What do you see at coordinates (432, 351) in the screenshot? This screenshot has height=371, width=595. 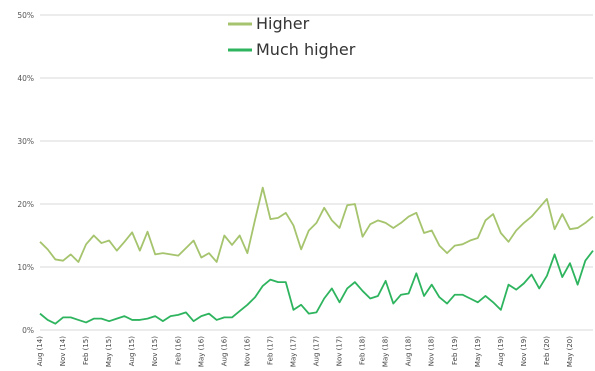 I see `x-tick-label: Nov (18)` at bounding box center [432, 351].